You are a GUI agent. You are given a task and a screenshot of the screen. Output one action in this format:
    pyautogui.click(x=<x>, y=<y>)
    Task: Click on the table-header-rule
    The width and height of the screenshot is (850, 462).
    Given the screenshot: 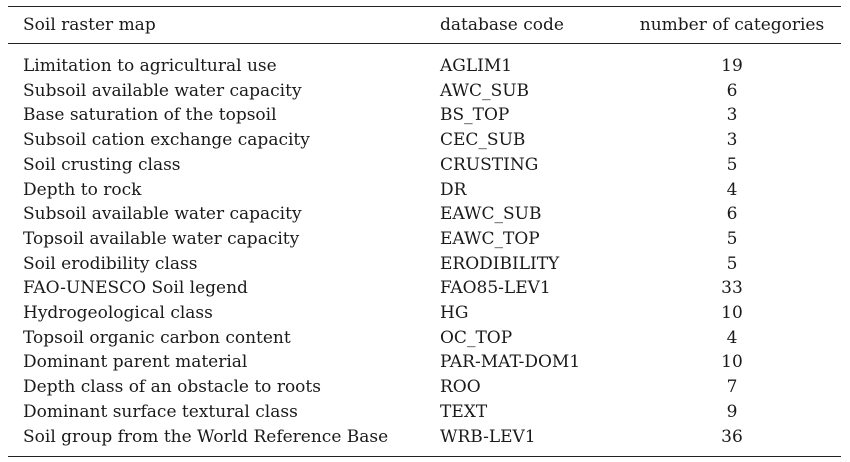 What is the action you would take?
    pyautogui.click(x=424, y=43)
    